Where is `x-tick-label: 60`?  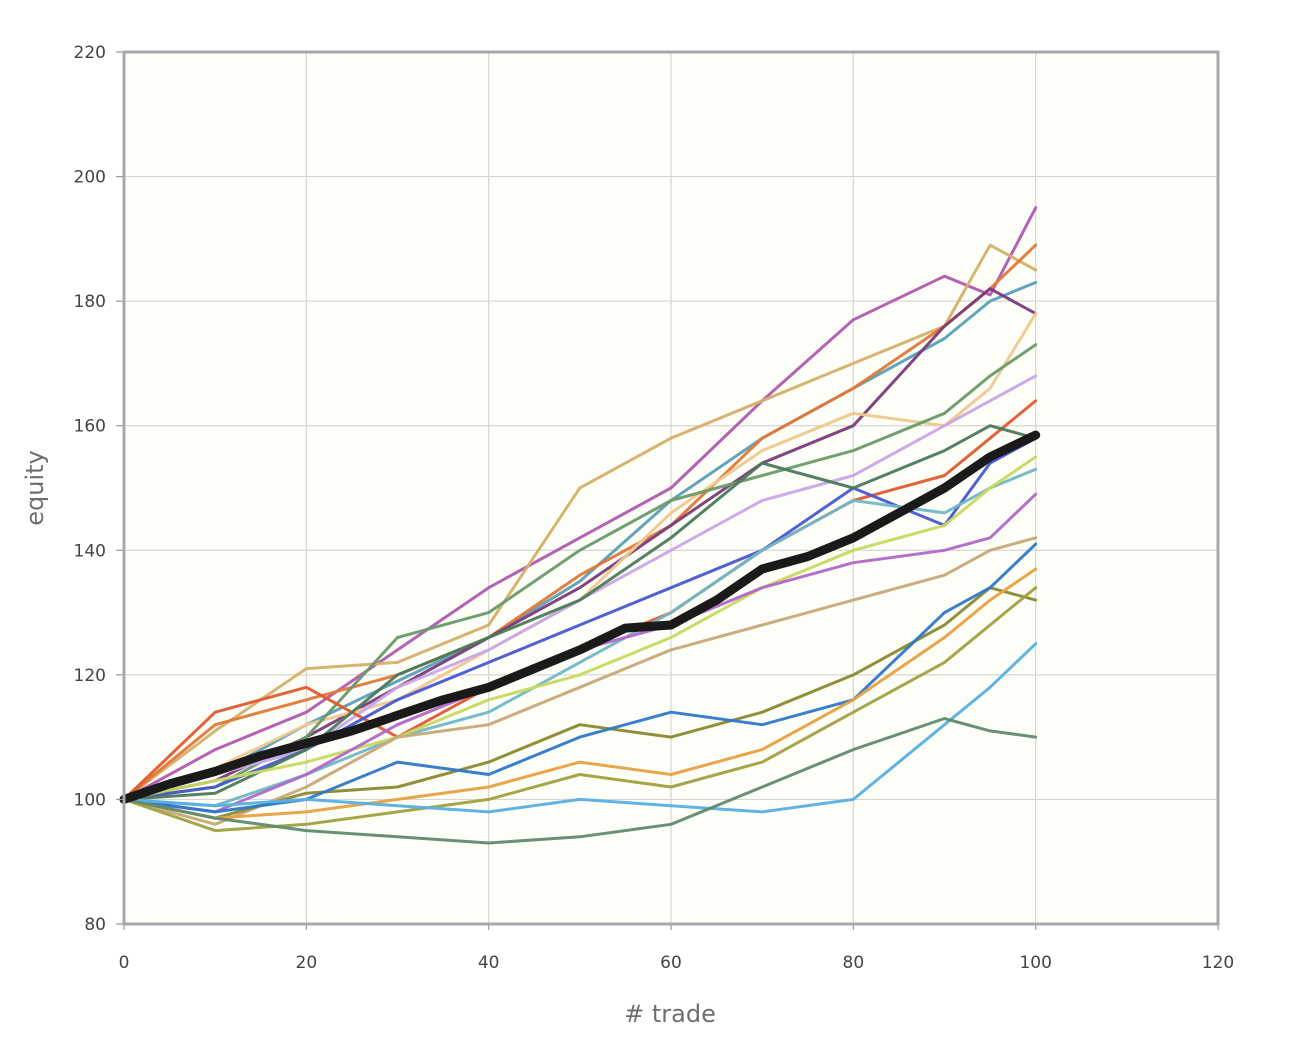 x-tick-label: 60 is located at coordinates (671, 963).